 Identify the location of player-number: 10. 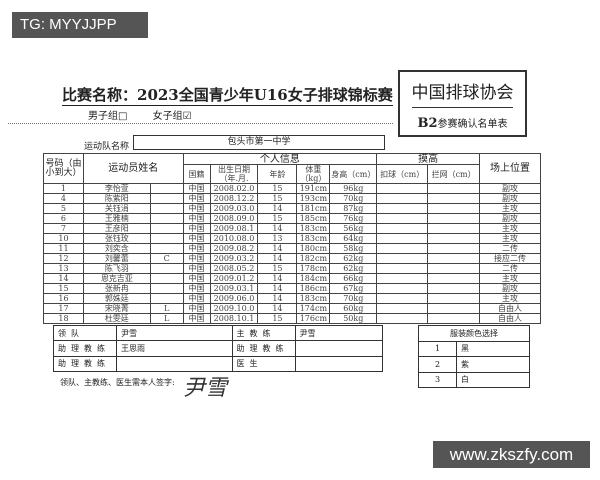
(63, 238).